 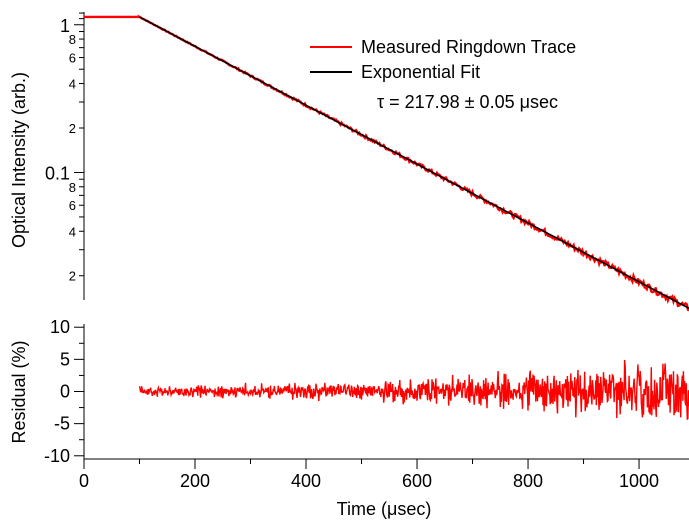 What do you see at coordinates (467, 102) in the screenshot?
I see `tau-annotation: τ = 217.98 ± 0.05 μsec` at bounding box center [467, 102].